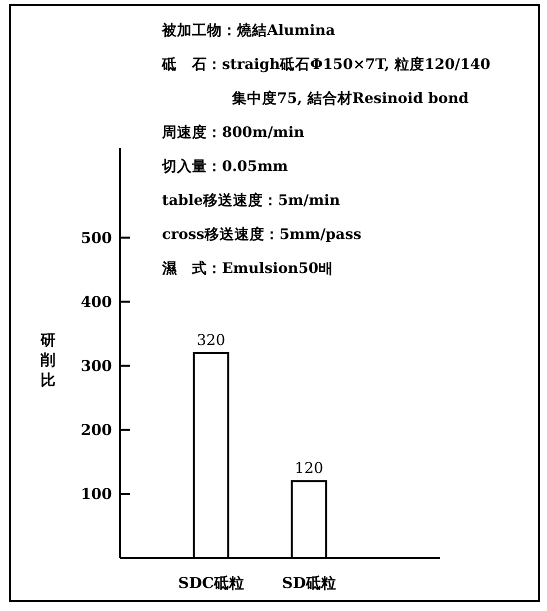  I want to click on x-tick-label: SDC砥粒, so click(211, 583).